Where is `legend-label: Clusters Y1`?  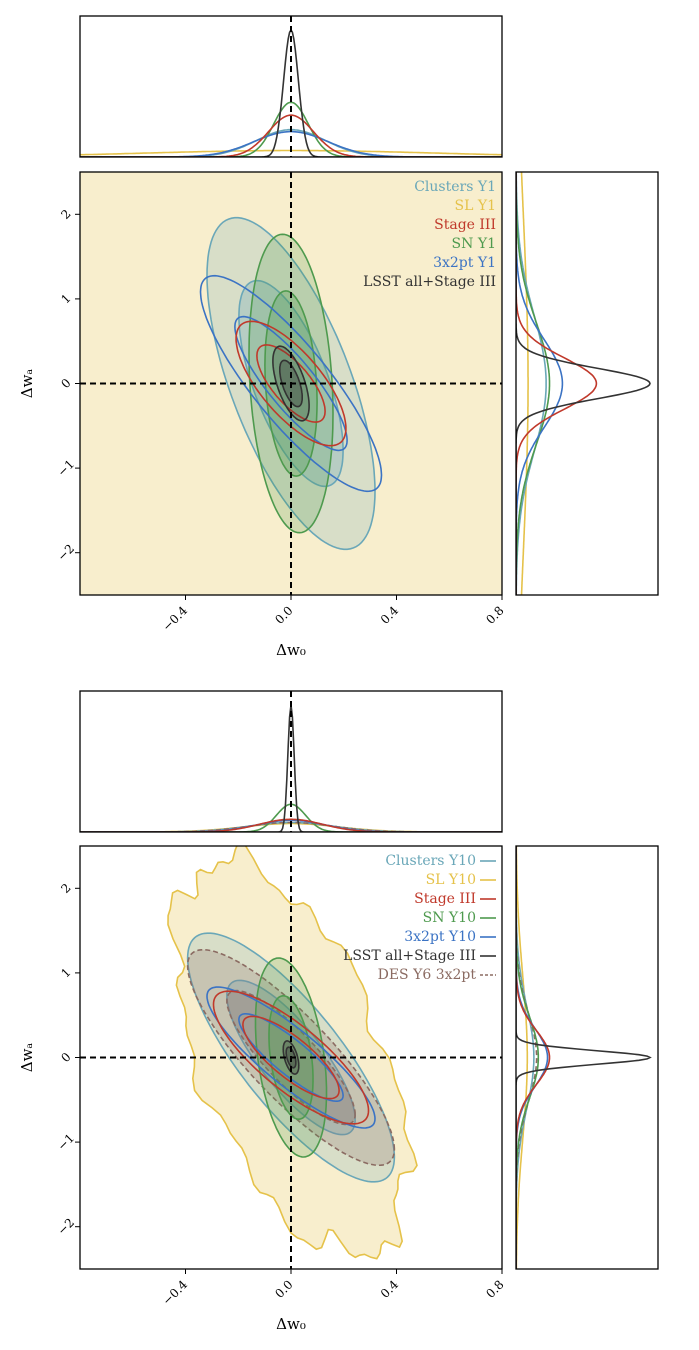
legend-label: Clusters Y1 is located at coordinates (455, 187).